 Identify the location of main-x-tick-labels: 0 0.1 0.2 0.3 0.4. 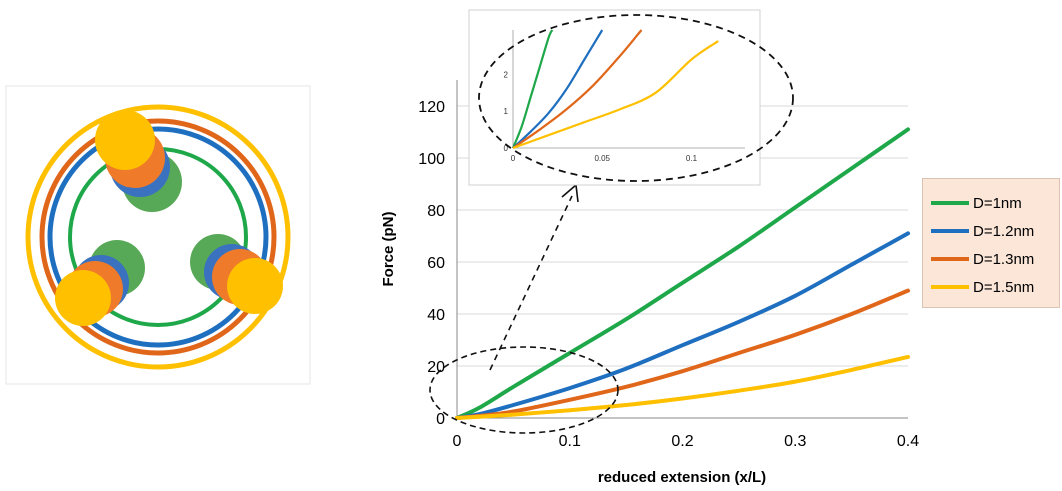
(686, 441).